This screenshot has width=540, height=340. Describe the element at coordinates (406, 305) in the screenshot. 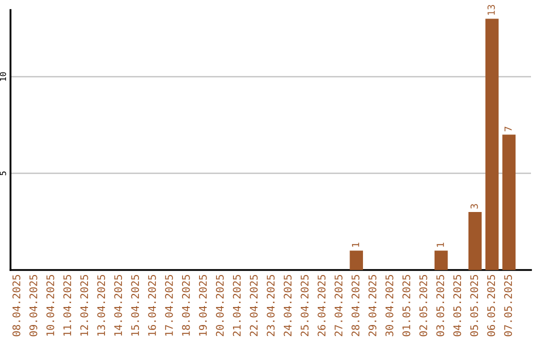

I see `x-tick-label: 01.05.2025` at that location.